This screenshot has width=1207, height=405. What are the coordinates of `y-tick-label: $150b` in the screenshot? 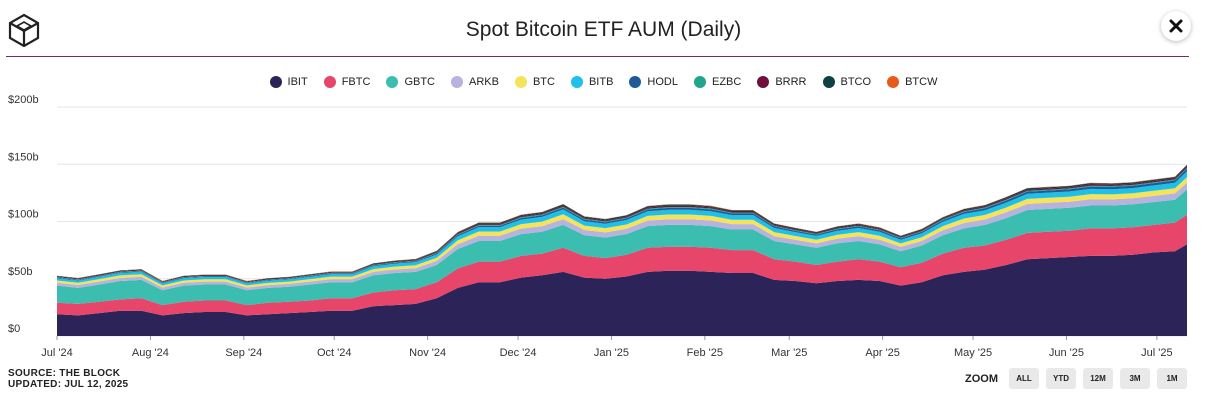 It's located at (23, 157).